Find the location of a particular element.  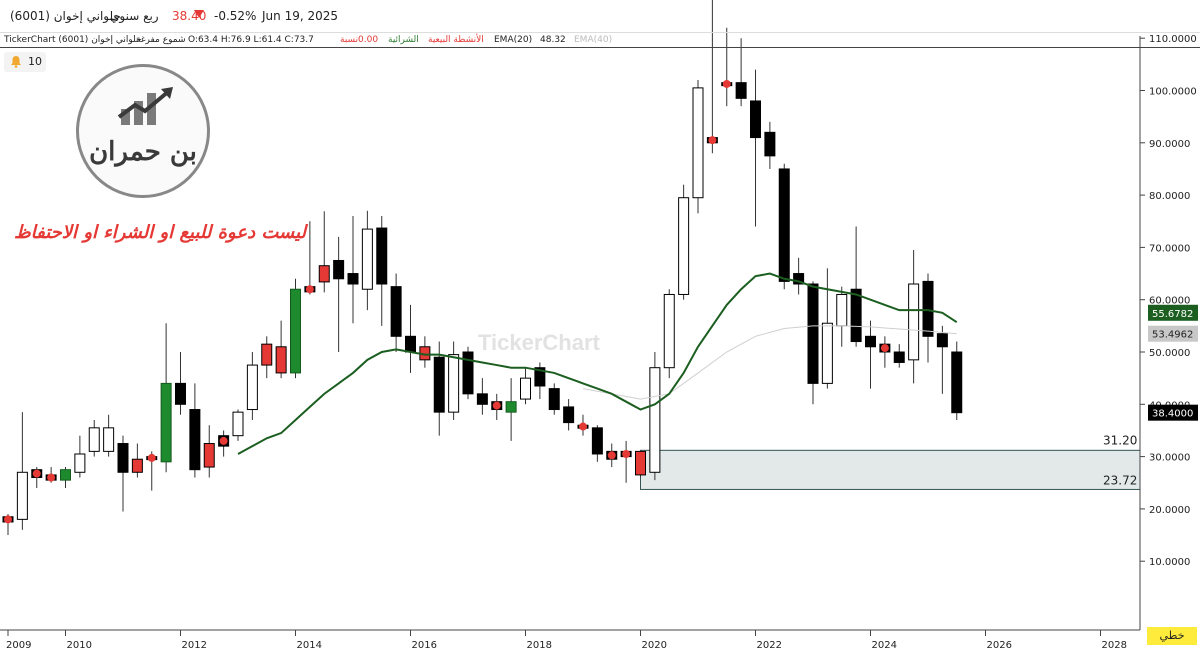

x-tick-label: 2022 is located at coordinates (769, 645).